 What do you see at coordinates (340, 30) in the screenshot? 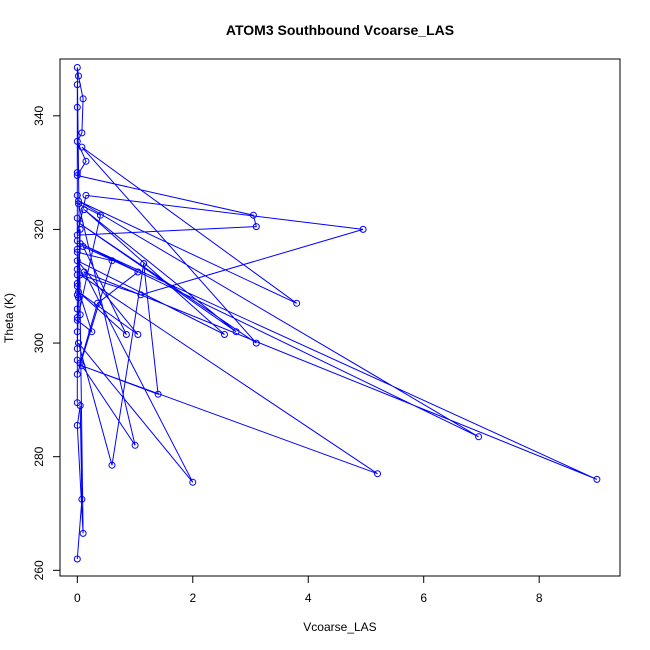
I see `chart-title: ATOM3 Southbound Vcoarse_LAS` at bounding box center [340, 30].